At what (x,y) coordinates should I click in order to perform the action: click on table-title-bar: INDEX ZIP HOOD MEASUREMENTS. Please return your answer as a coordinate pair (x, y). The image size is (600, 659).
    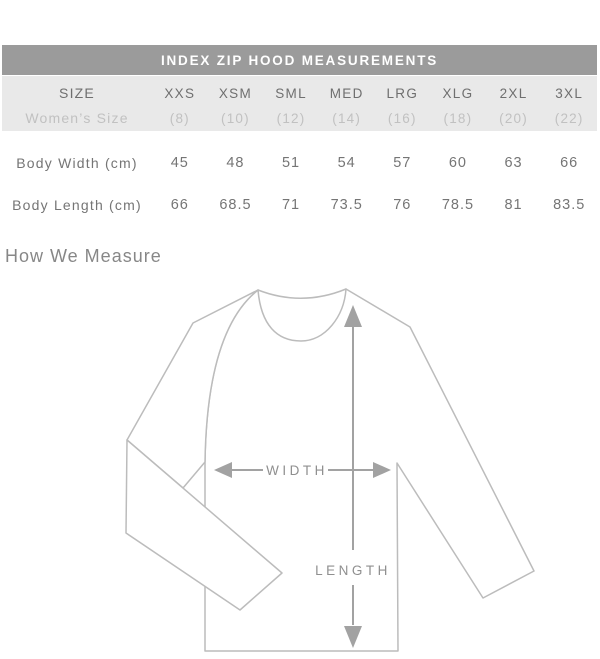
    Looking at the image, I should click on (299, 60).